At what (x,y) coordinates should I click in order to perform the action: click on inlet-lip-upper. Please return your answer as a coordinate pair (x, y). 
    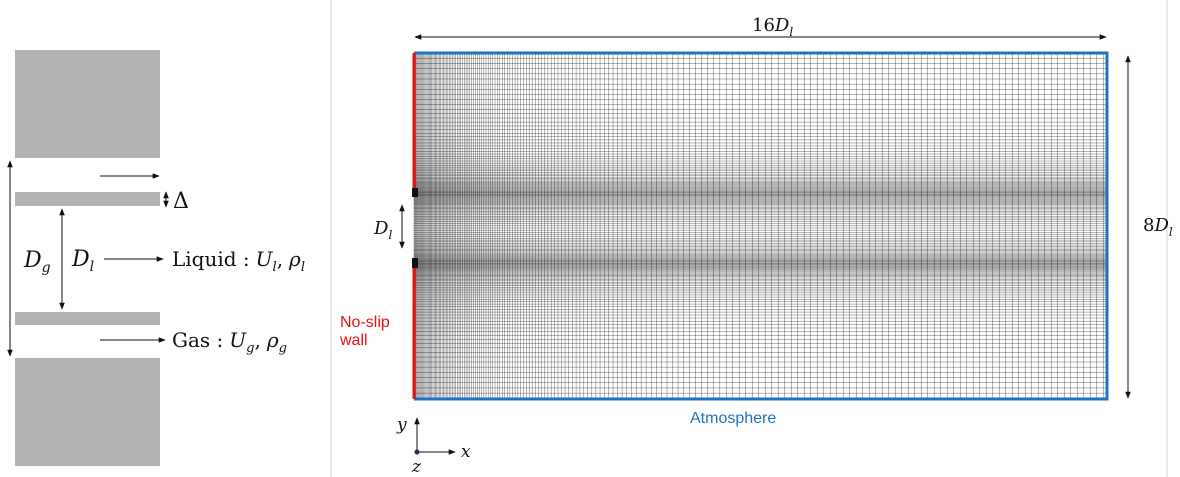
    Looking at the image, I should click on (415, 192).